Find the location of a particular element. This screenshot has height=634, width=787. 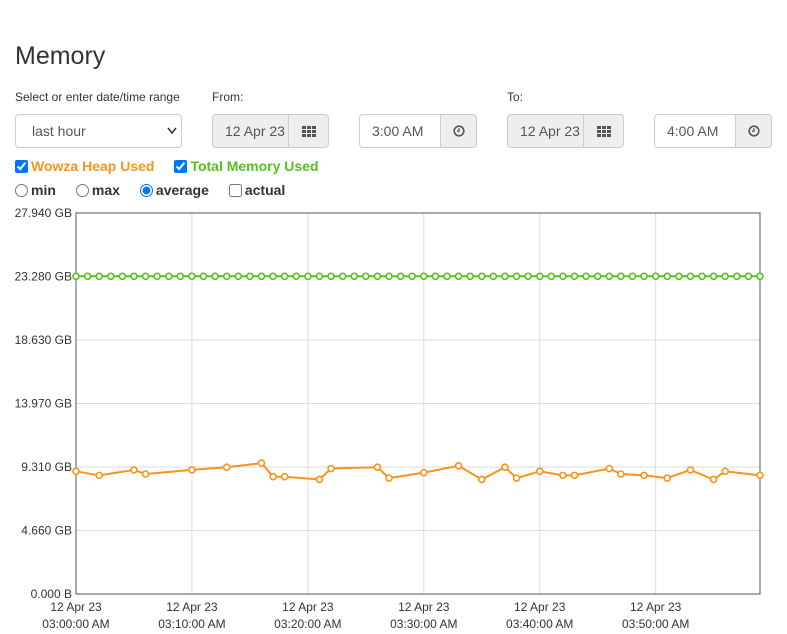

range-select: last hour is located at coordinates (98, 131).